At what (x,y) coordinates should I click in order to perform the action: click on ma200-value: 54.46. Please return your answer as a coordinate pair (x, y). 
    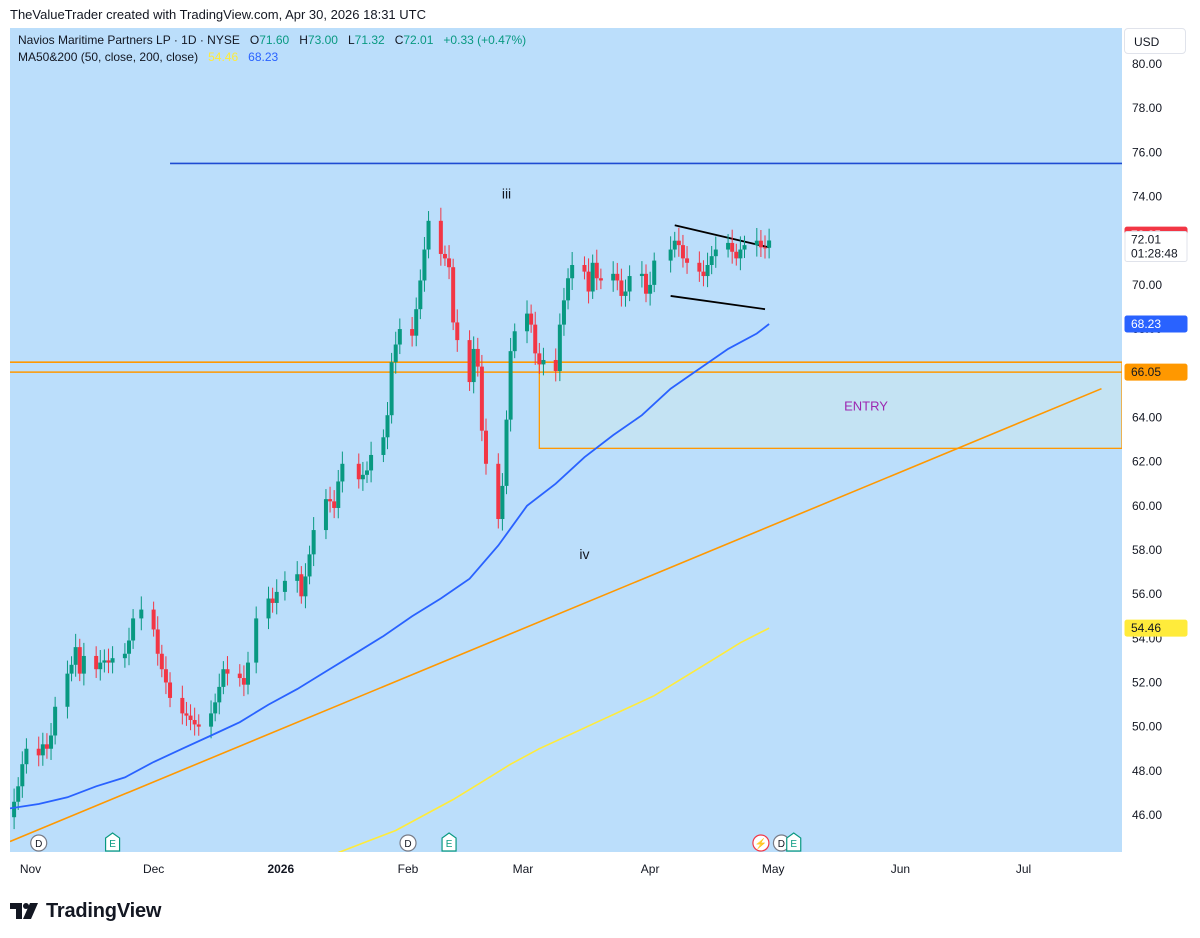
    Looking at the image, I should click on (223, 57).